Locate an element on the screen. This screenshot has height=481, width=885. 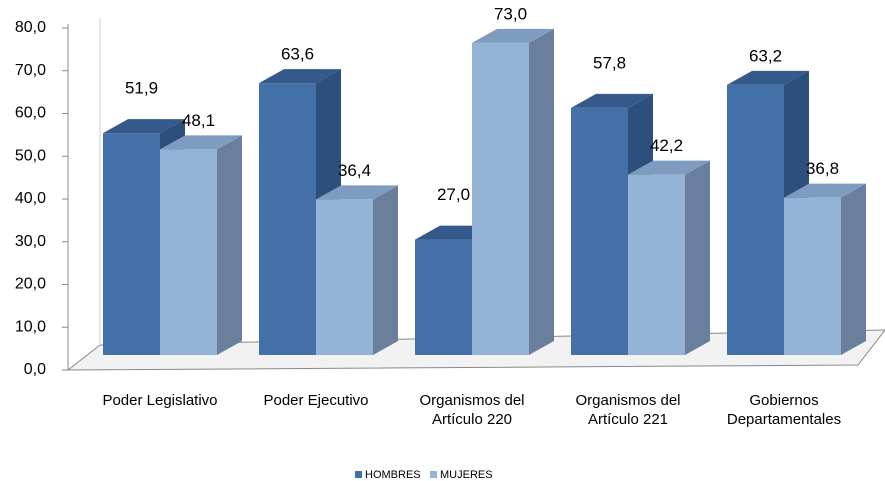
y-tick-label: 30,0 is located at coordinates (30, 241).